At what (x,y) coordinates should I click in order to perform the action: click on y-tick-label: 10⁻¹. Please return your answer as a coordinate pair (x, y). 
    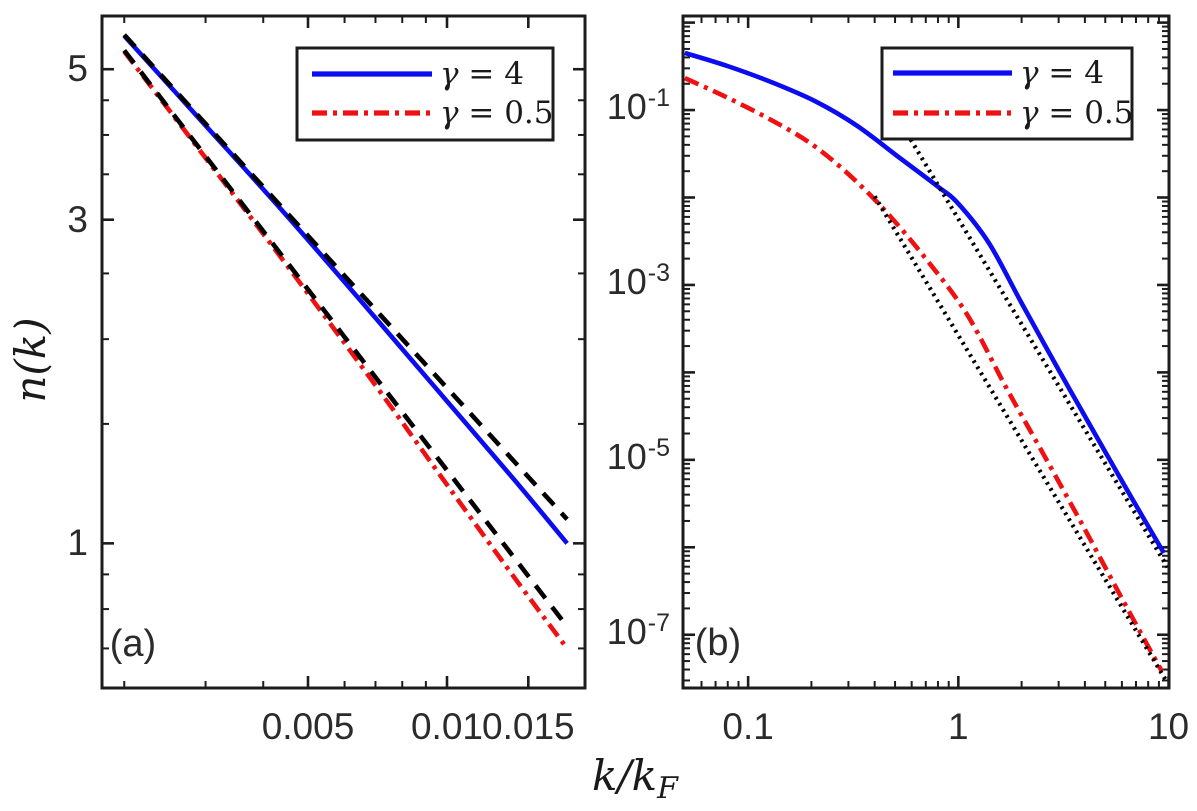
    Looking at the image, I should click on (638, 106).